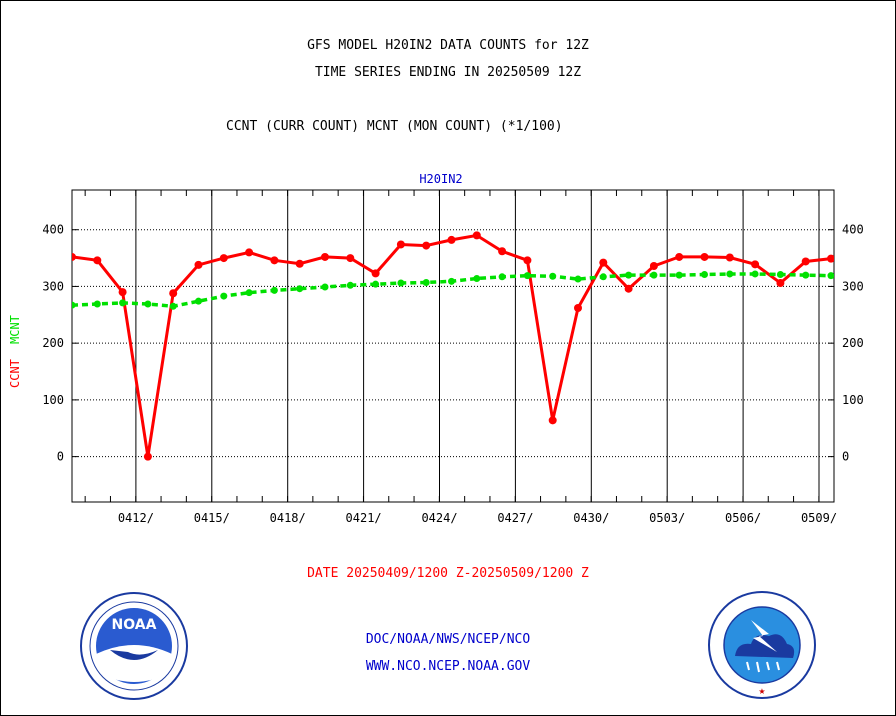 The width and height of the screenshot is (896, 716). What do you see at coordinates (134, 646) in the screenshot?
I see `noaa-logo: NOAA` at bounding box center [134, 646].